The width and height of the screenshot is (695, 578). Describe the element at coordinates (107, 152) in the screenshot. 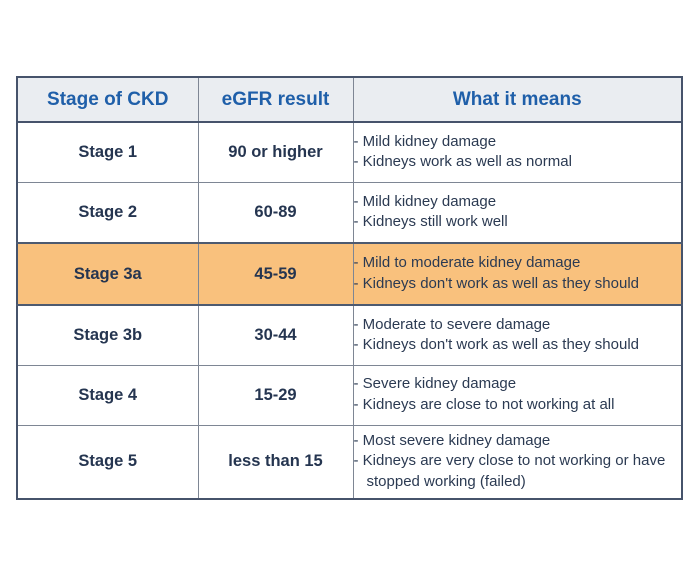

I see `stage-cell: Stage 1` at that location.